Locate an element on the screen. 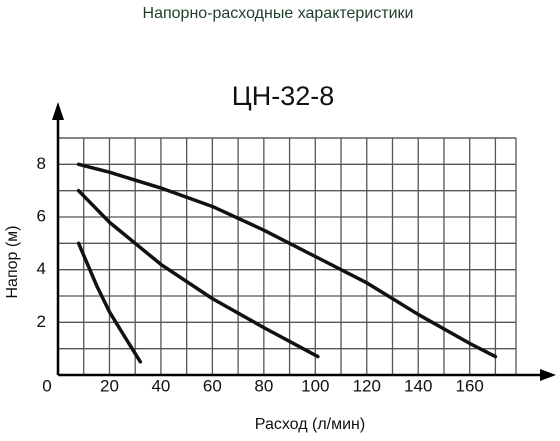  chart-subtitle: ЦН-32-8 is located at coordinates (283, 96).